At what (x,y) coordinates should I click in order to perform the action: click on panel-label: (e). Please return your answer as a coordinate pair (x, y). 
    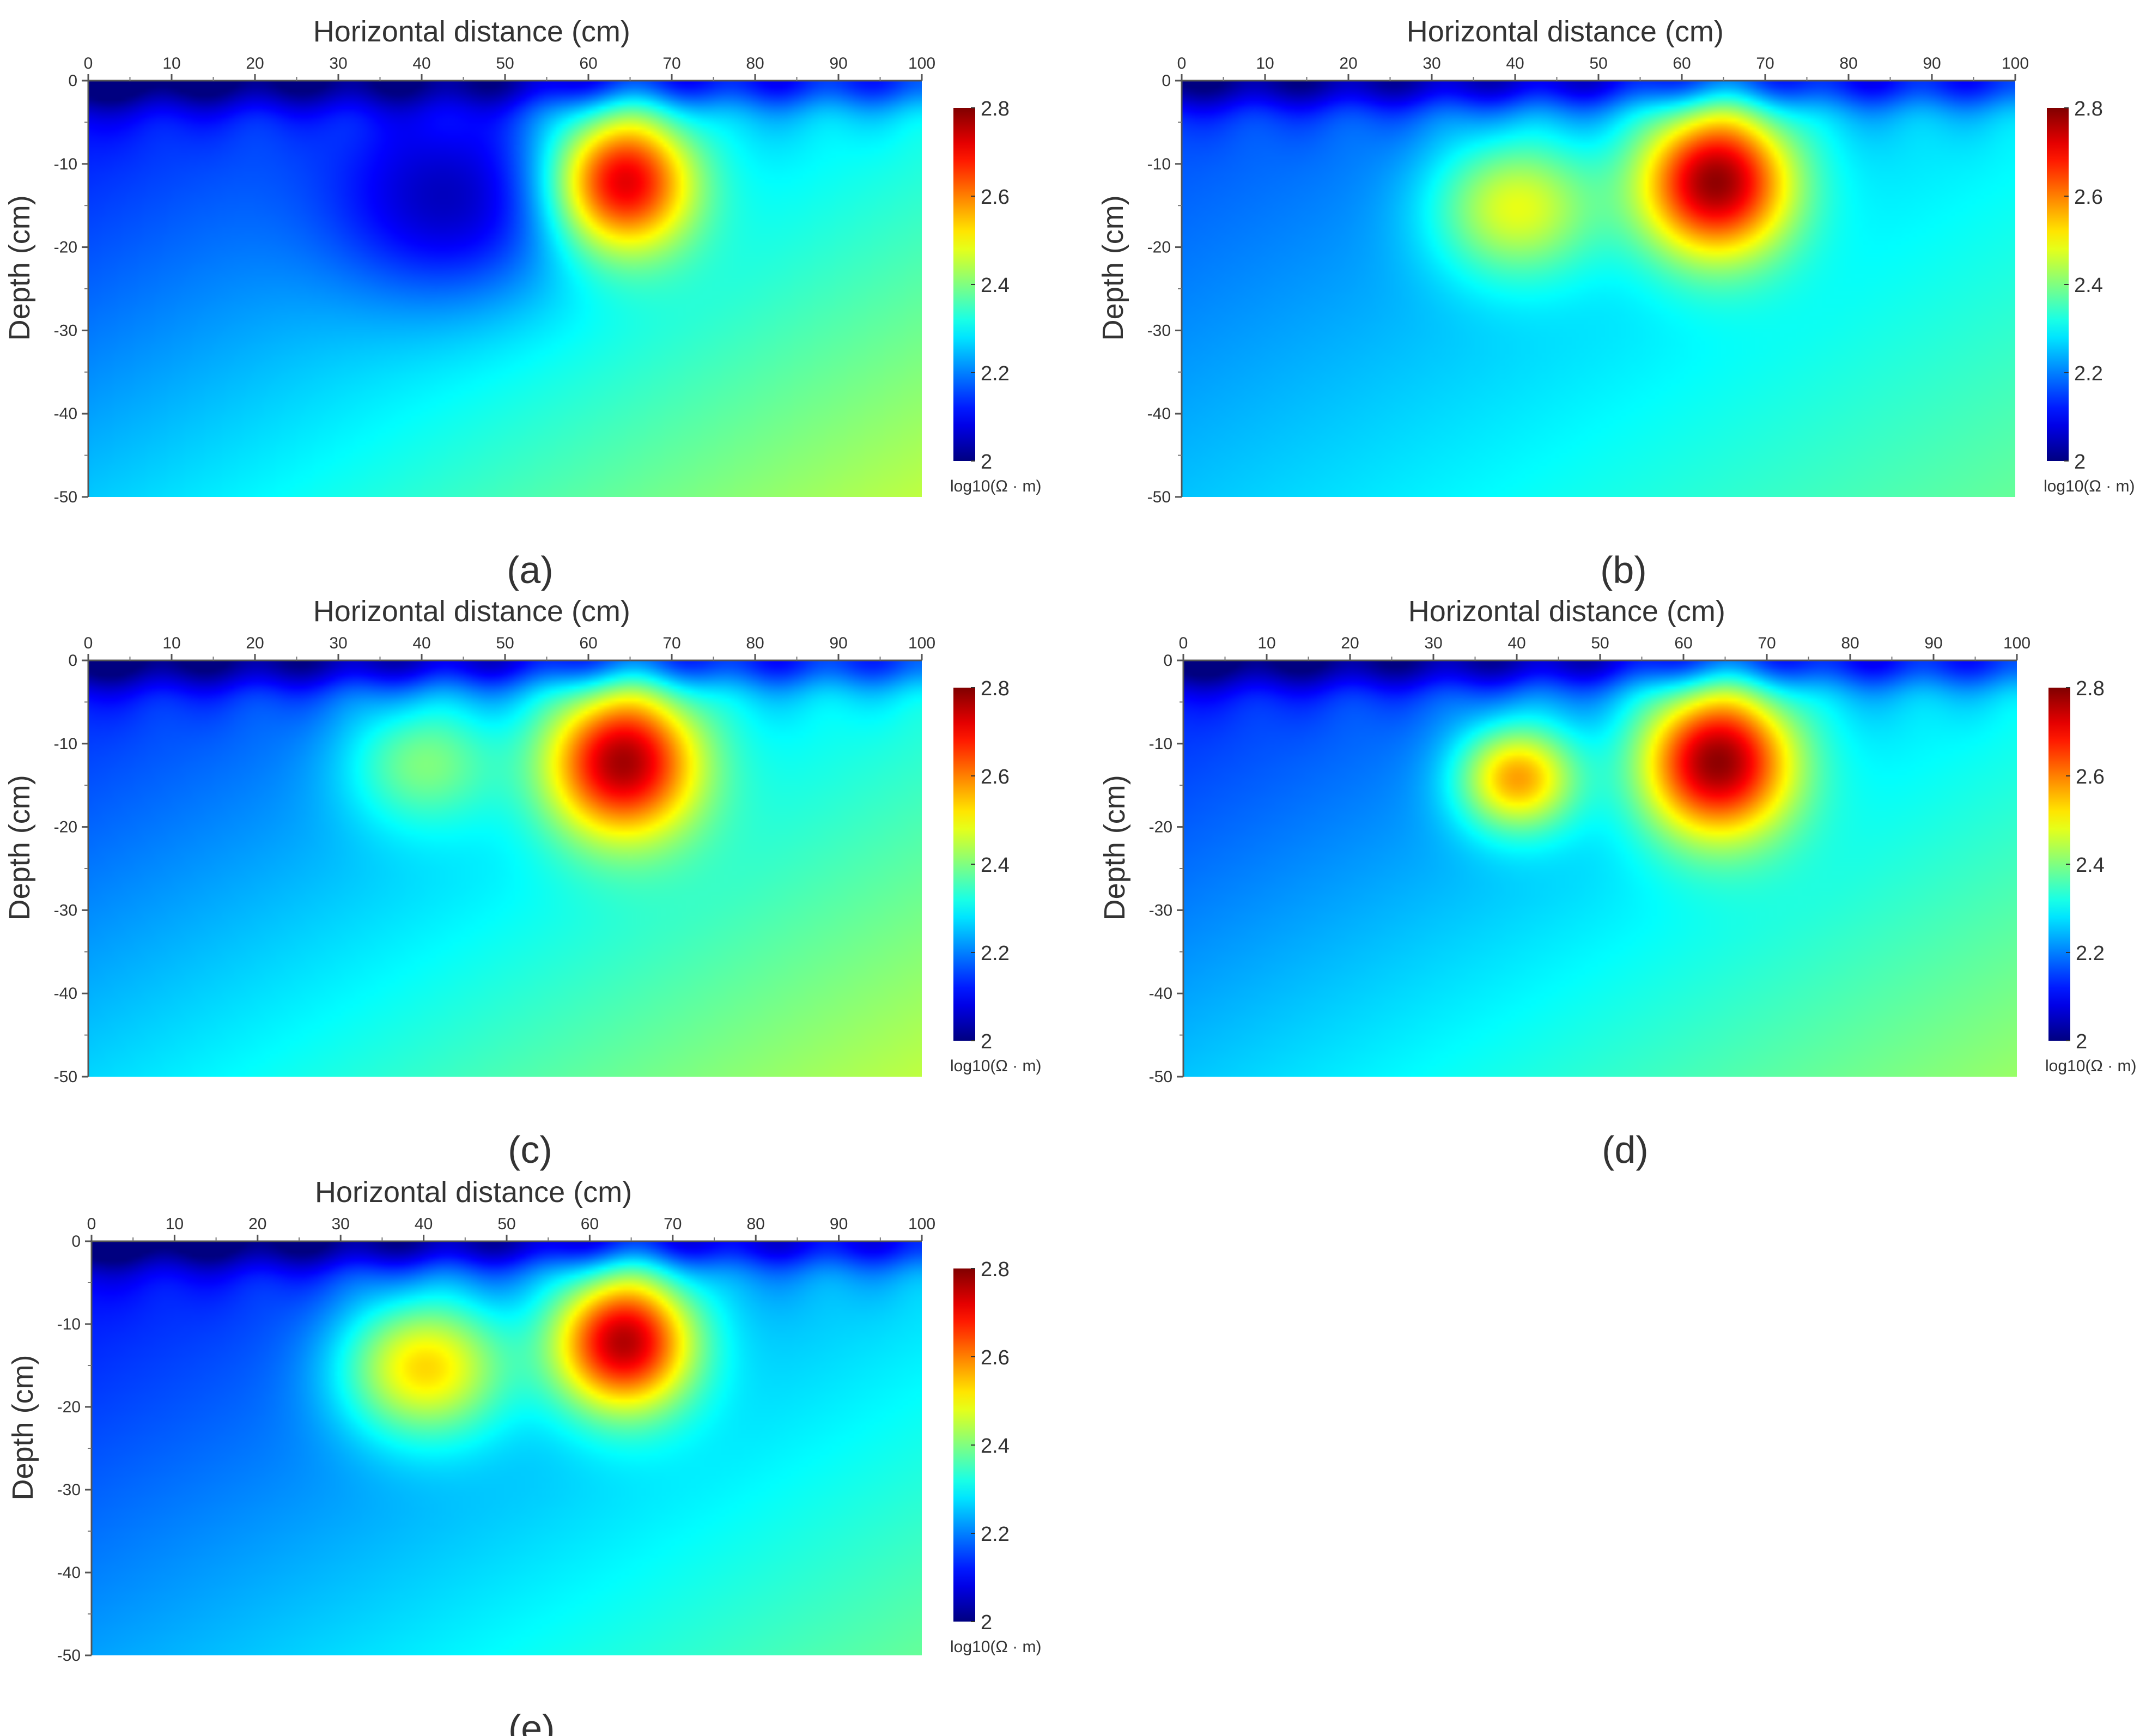
    Looking at the image, I should click on (531, 1721).